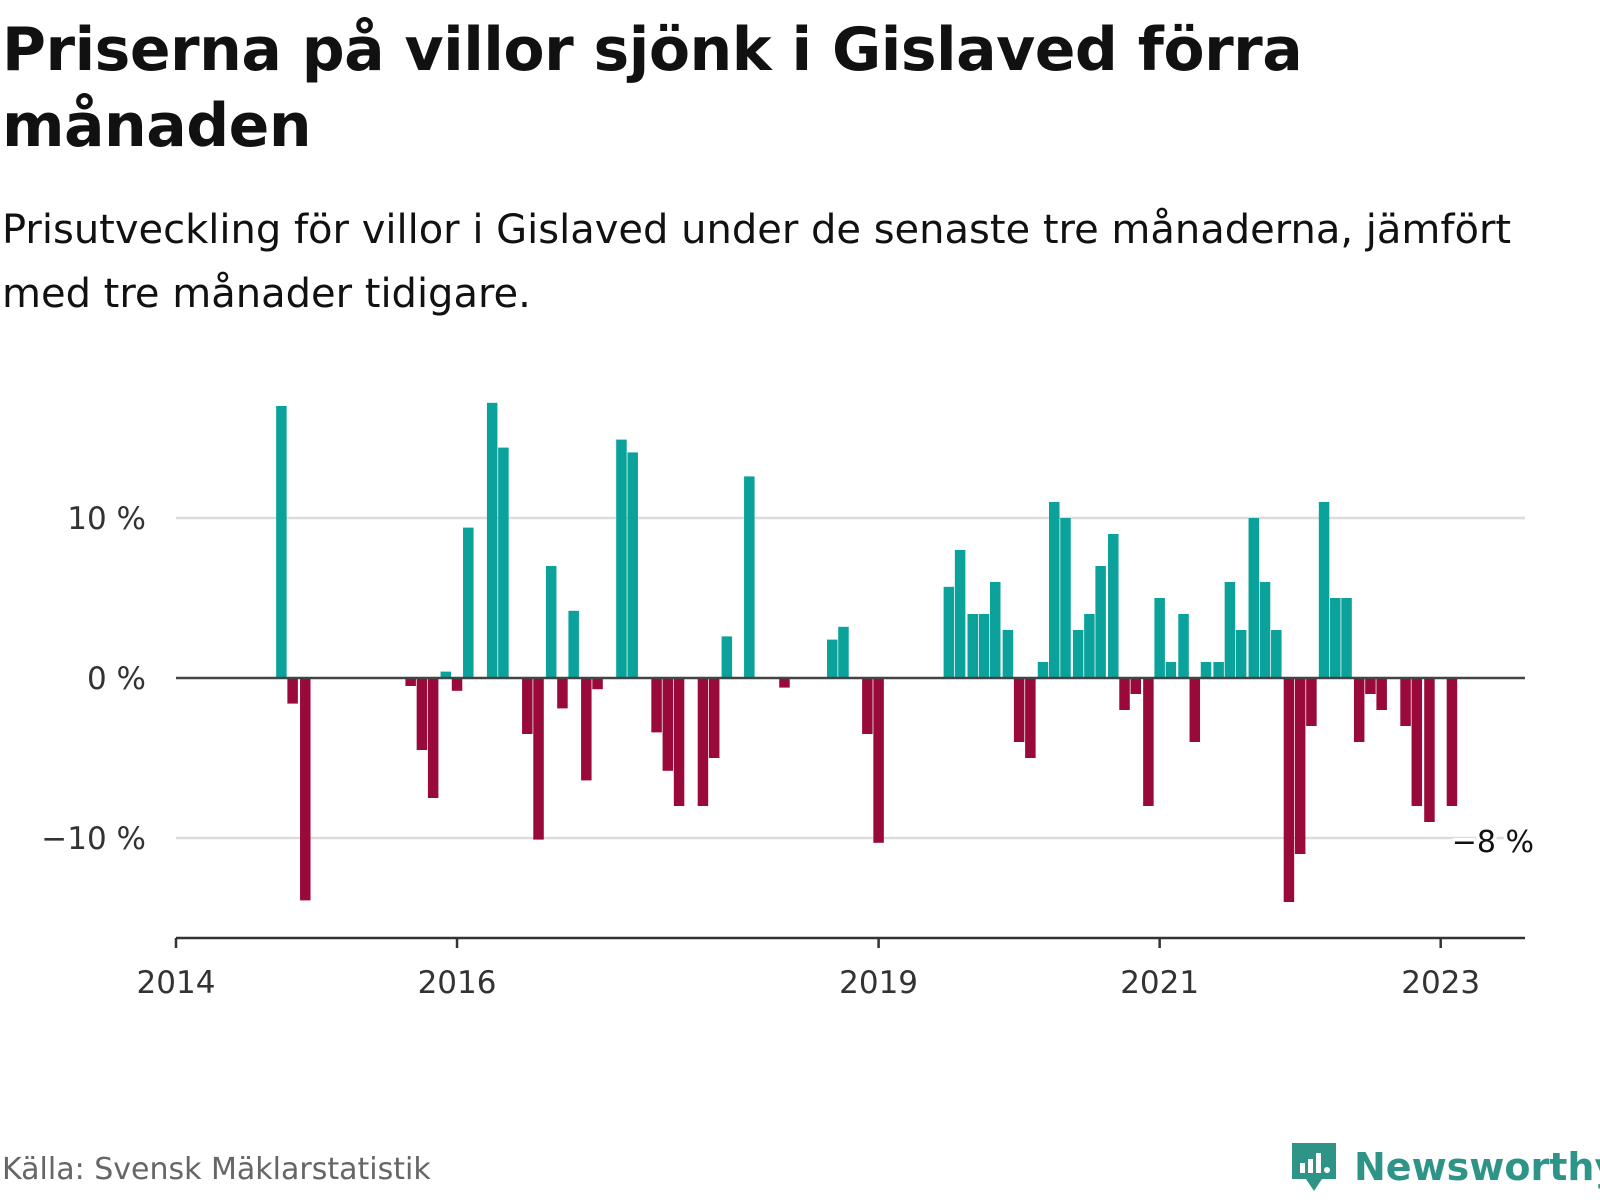 The height and width of the screenshot is (1200, 1600). Describe the element at coordinates (1159, 983) in the screenshot. I see `x-tick-label: 2021` at that location.